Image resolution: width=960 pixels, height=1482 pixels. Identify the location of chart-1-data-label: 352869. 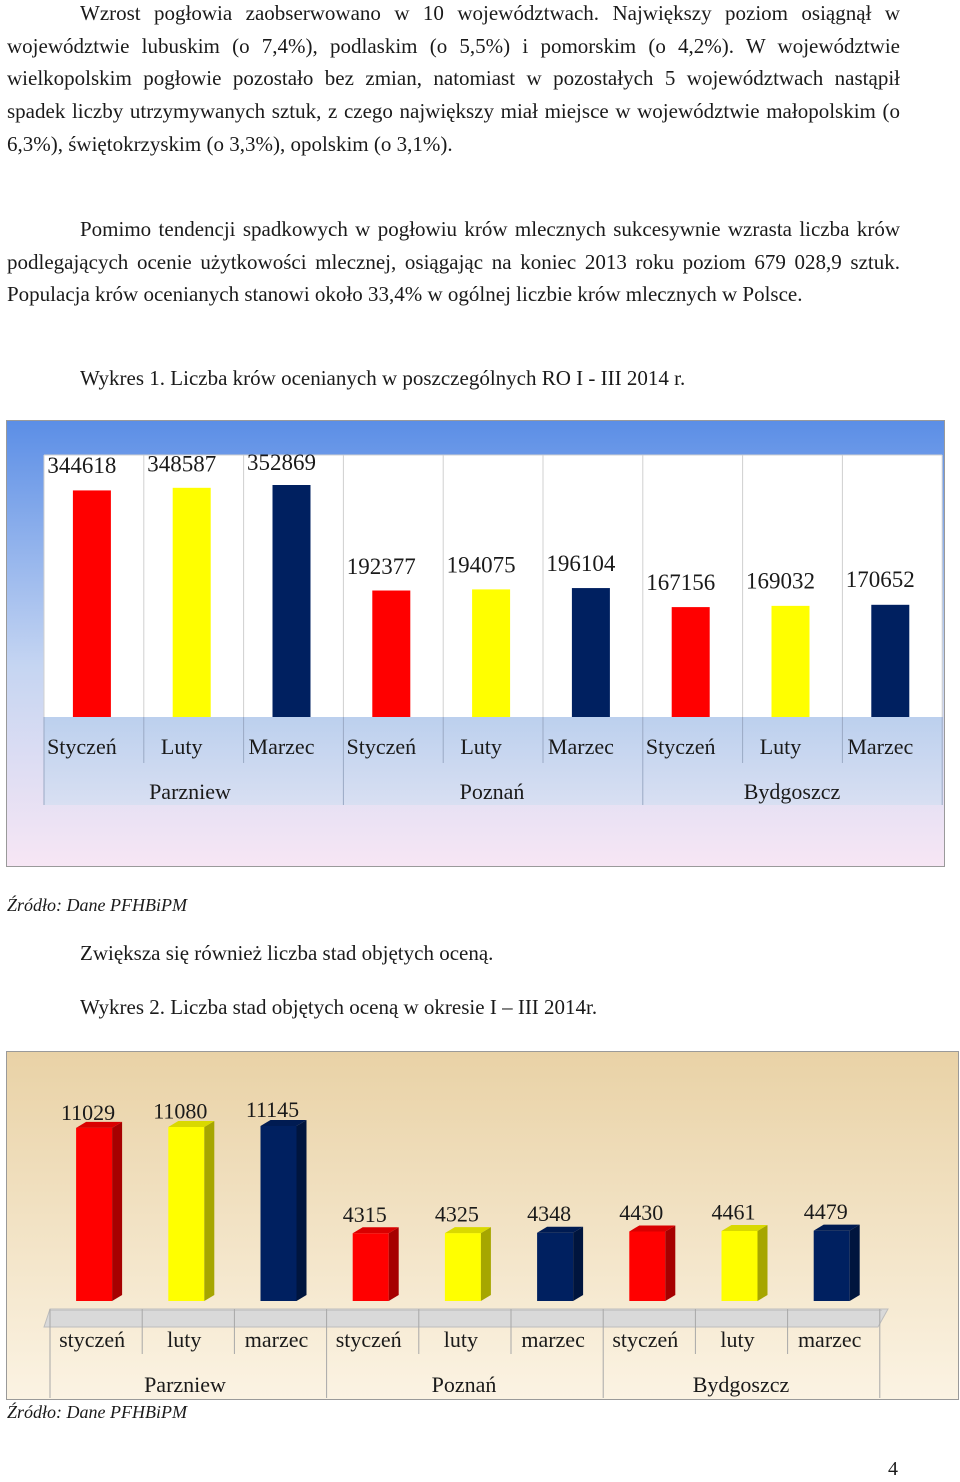
(281, 462).